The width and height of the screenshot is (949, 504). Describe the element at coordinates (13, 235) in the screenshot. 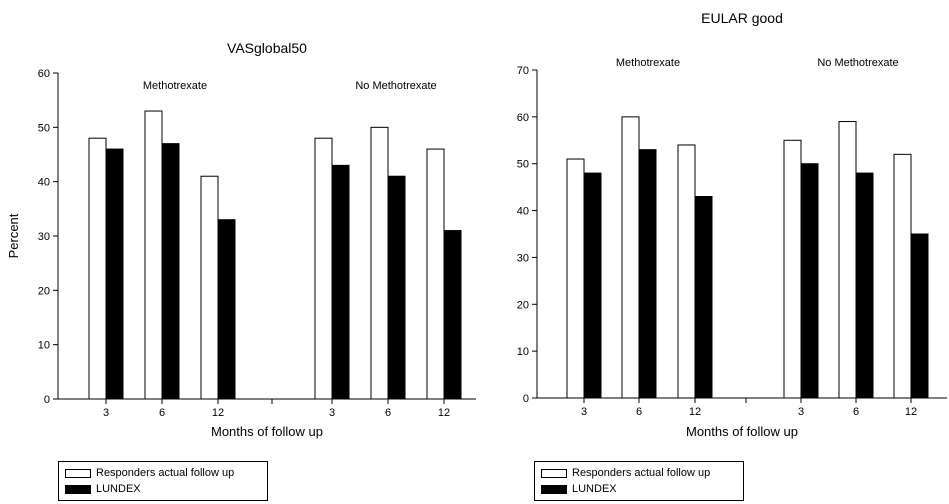

I see `y-axis-label: Percent` at that location.